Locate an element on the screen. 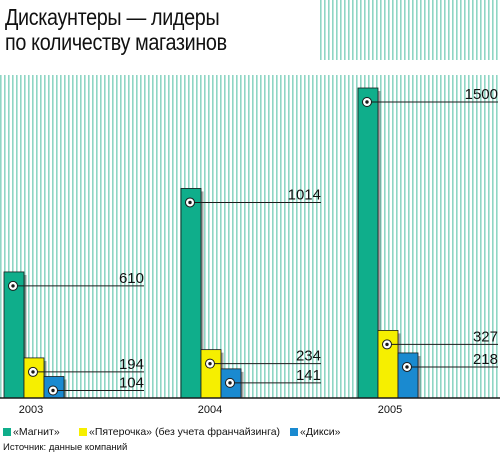  marker-dot-pyaterochka-2003 is located at coordinates (33, 372).